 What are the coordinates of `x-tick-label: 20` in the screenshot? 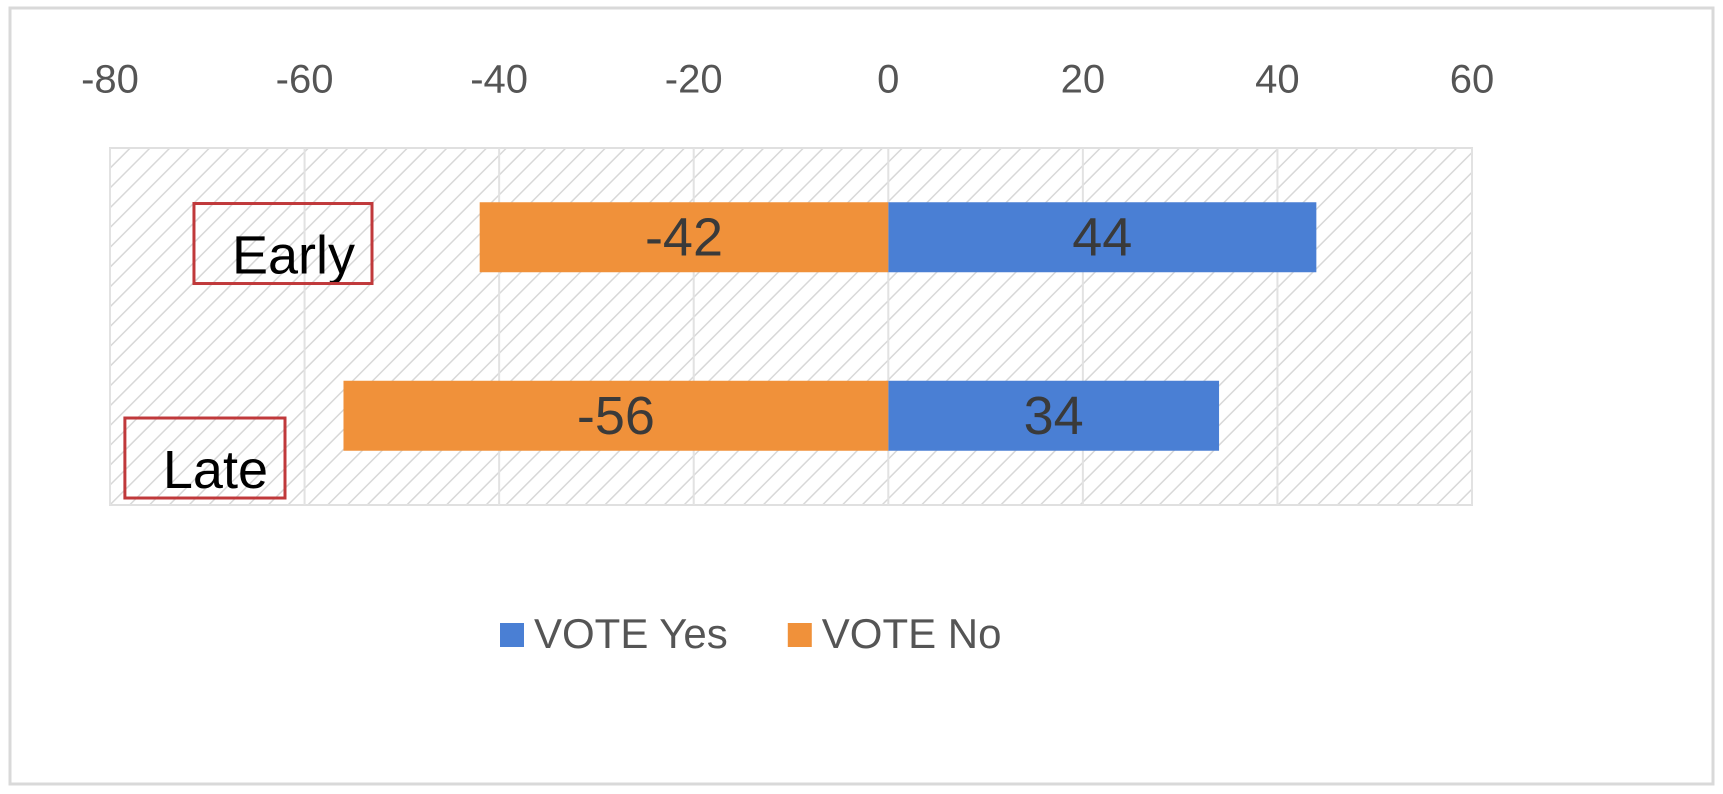 It's located at (1083, 80).